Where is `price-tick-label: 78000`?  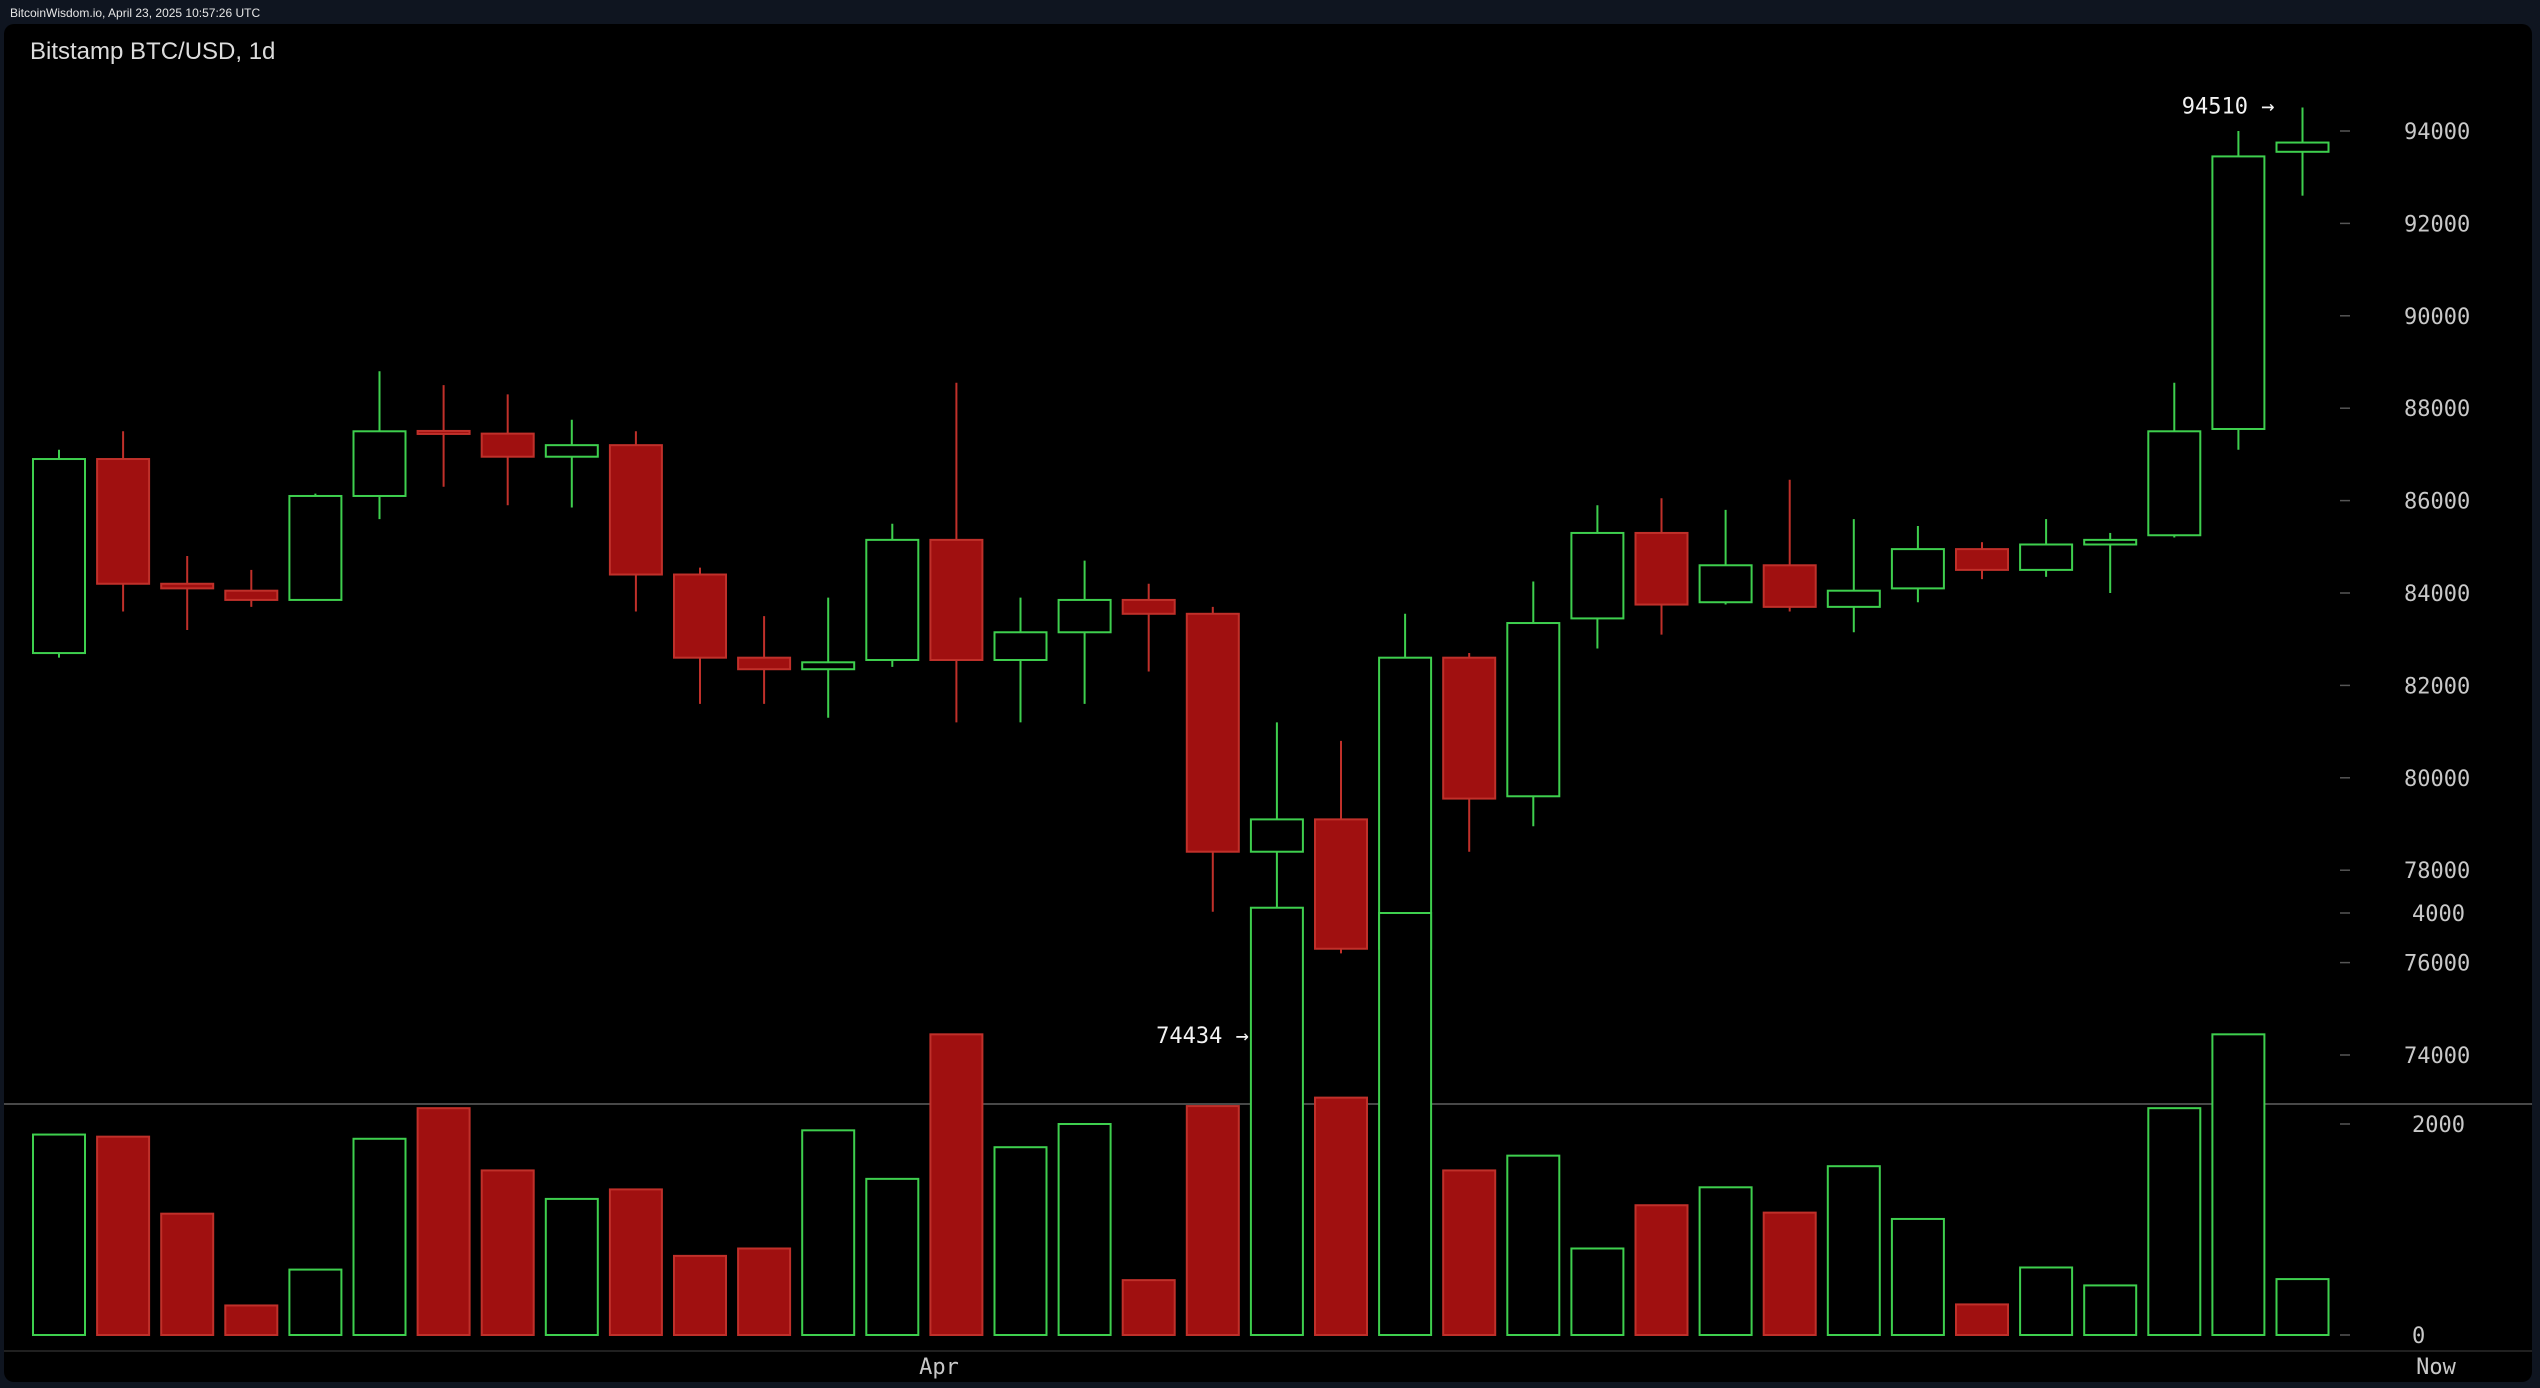
price-tick-label: 78000 is located at coordinates (2437, 871).